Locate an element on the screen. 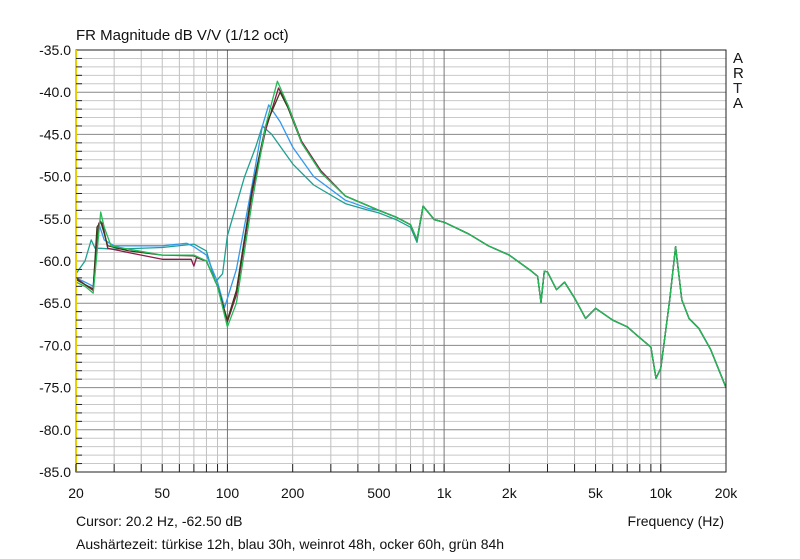  x-tick-label: 10k is located at coordinates (661, 493).